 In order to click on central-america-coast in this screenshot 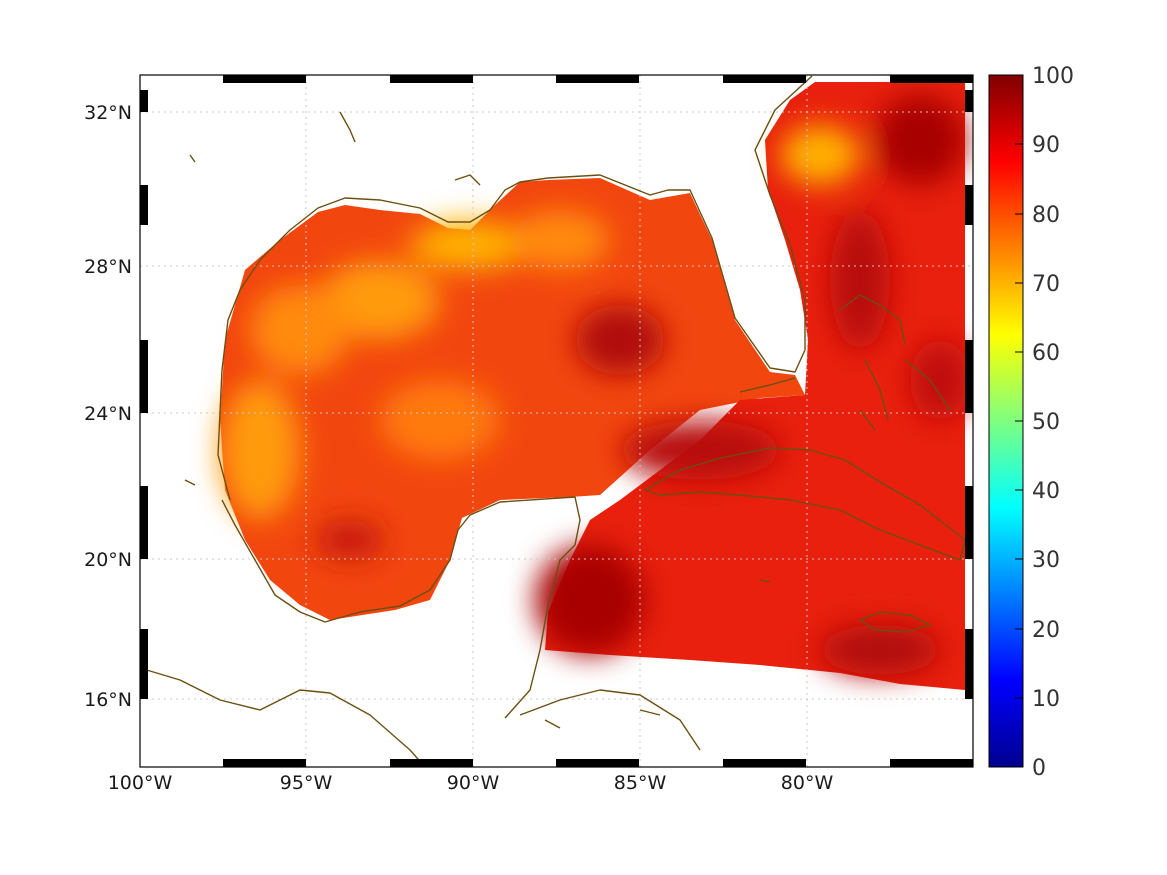, I will do `click(282, 717)`.